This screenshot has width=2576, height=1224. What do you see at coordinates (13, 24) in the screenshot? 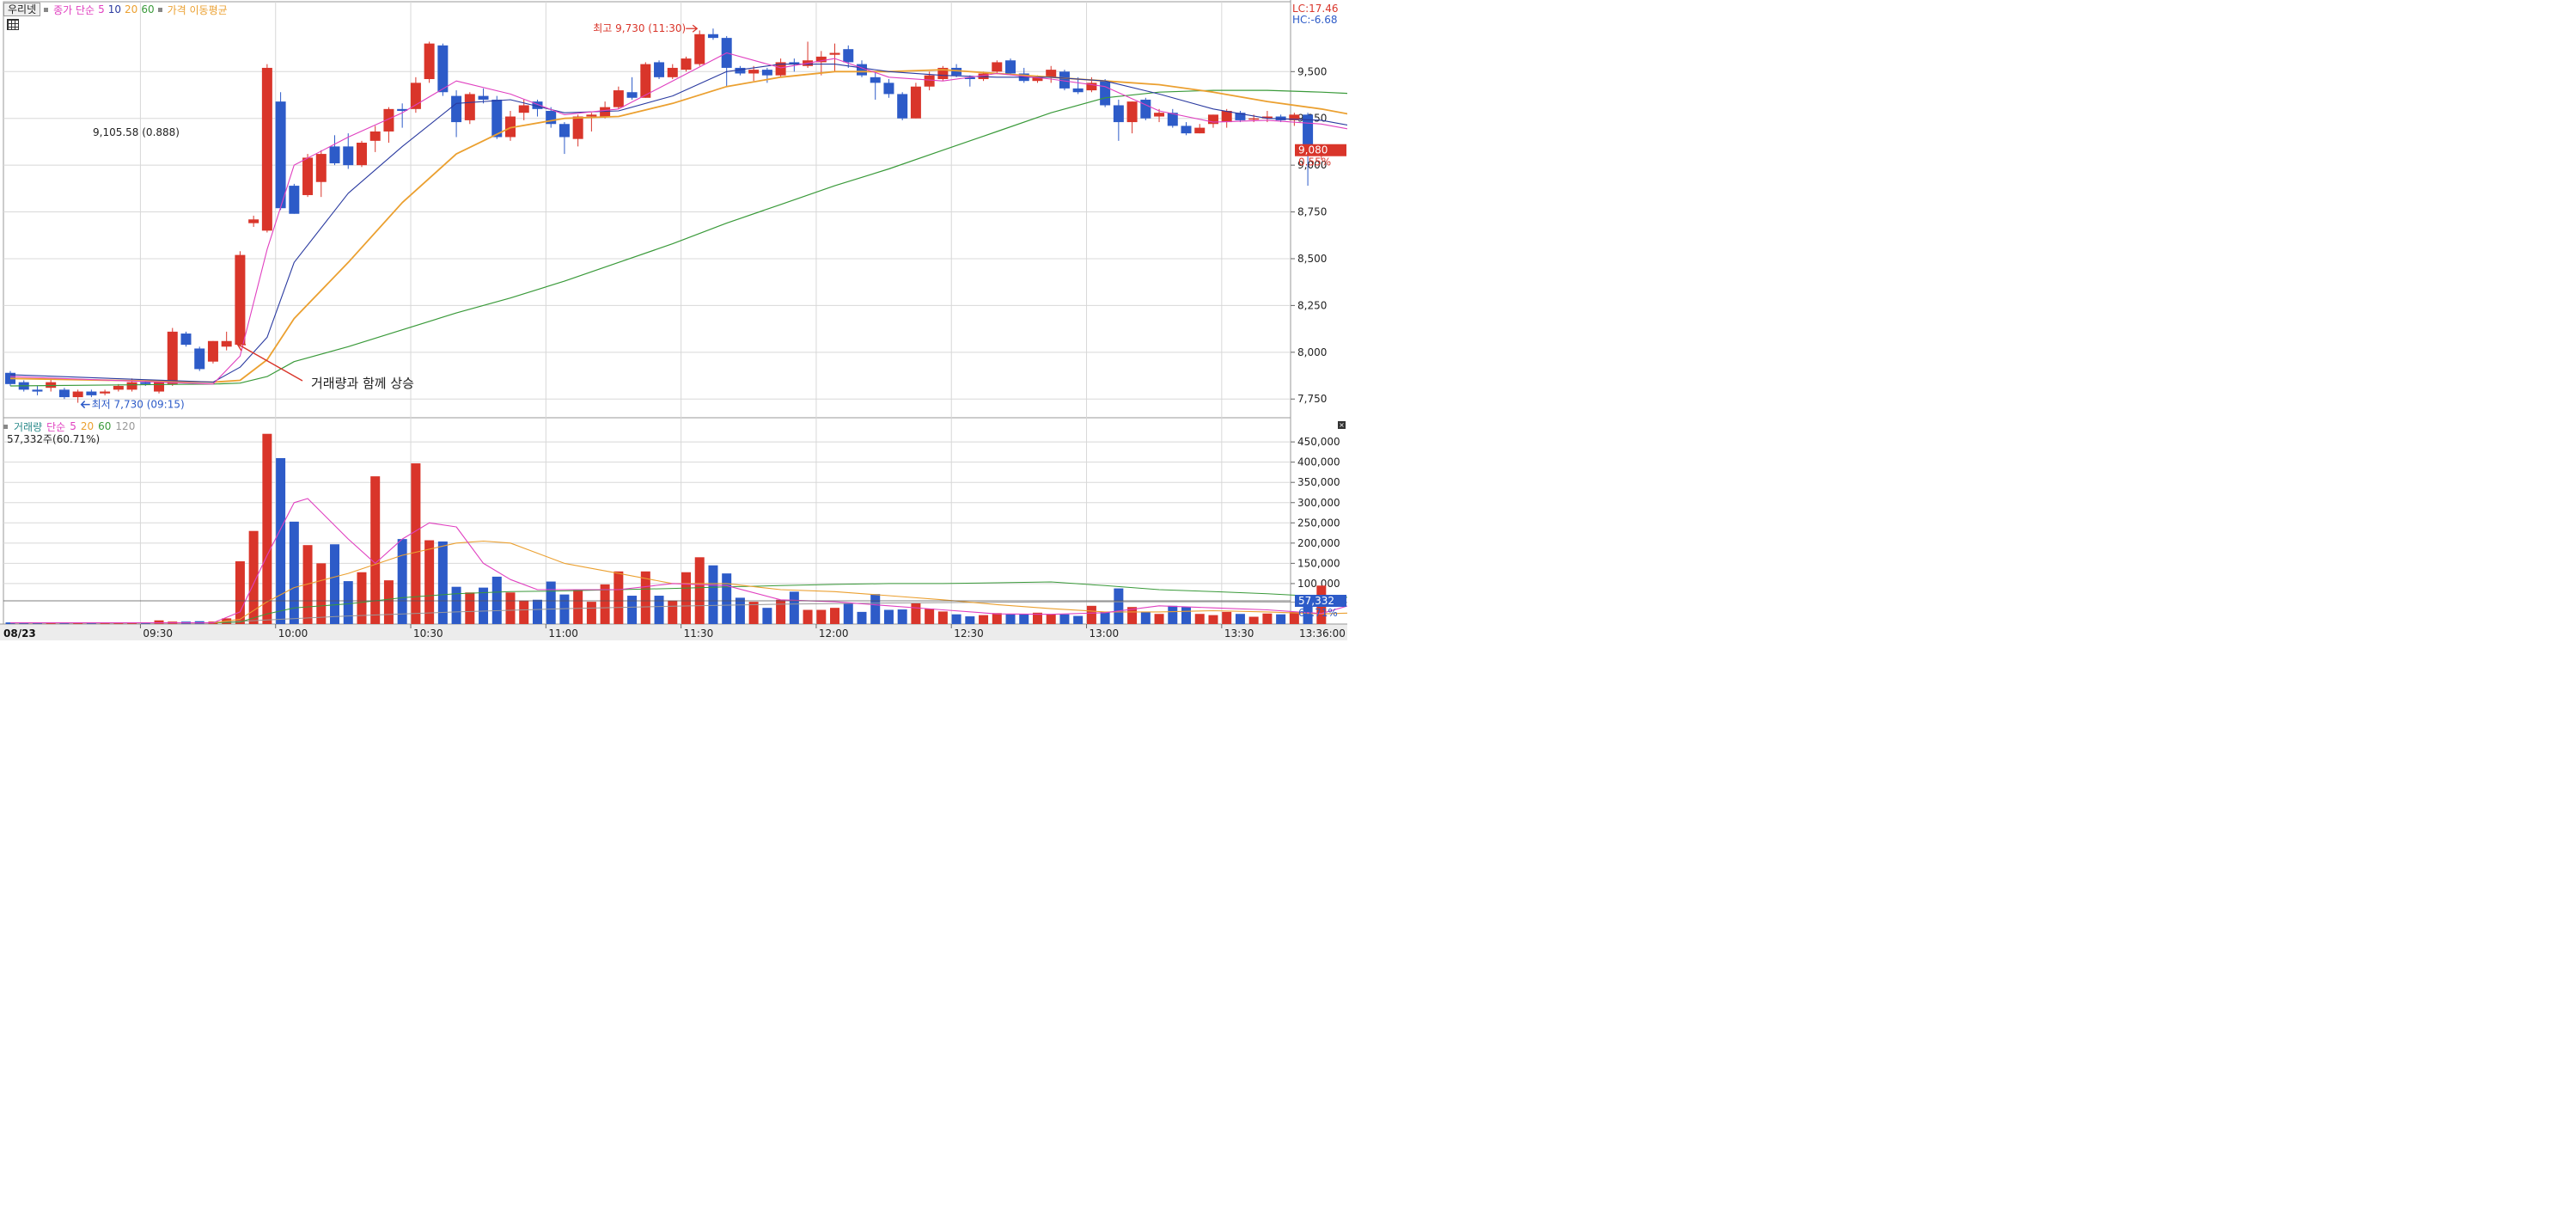
I see `table-view-icon` at bounding box center [13, 24].